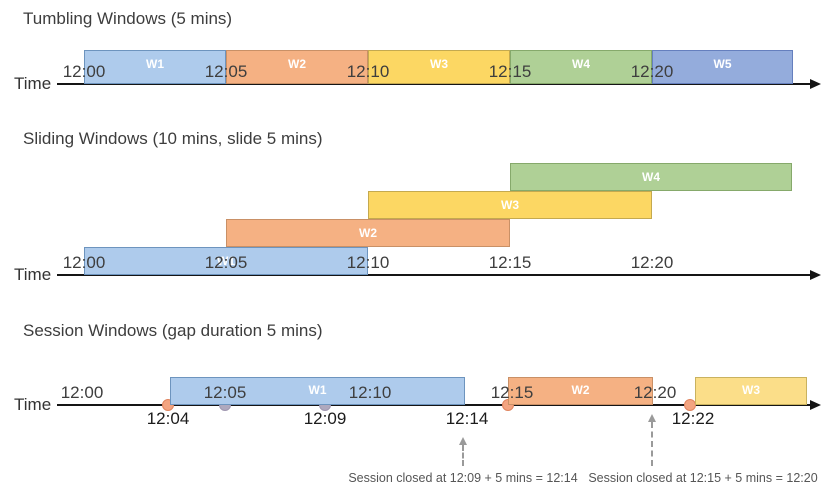 The height and width of the screenshot is (498, 829). Describe the element at coordinates (173, 330) in the screenshot. I see `session-title: Session Windows (gap duration 5 mins)` at that location.